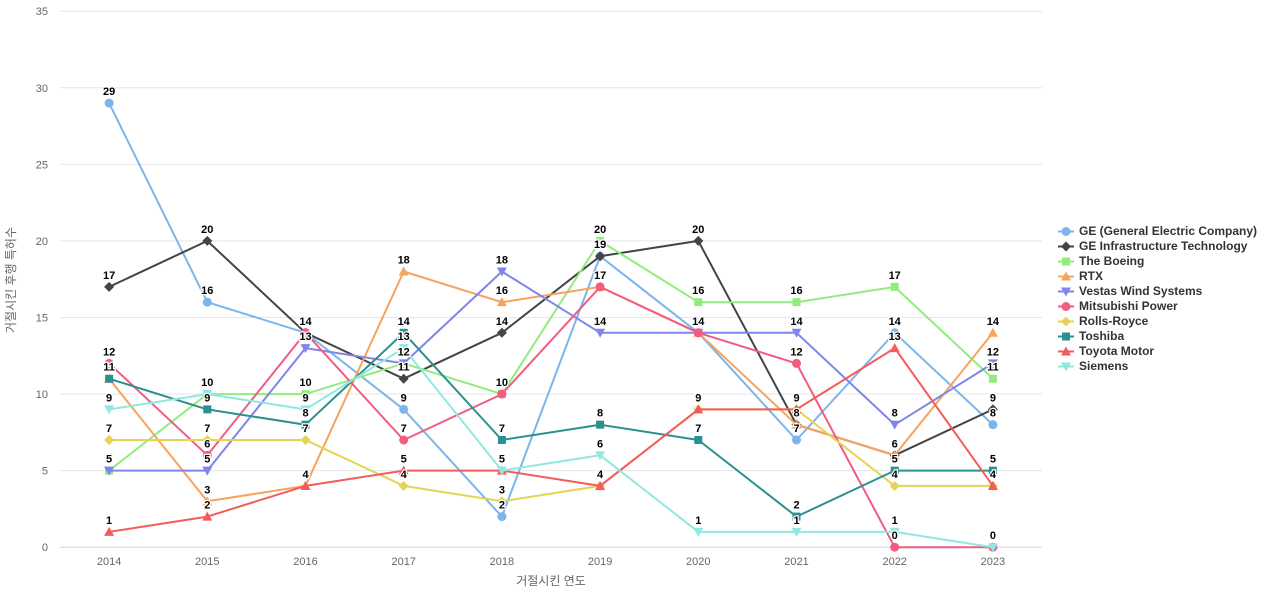  I want to click on legend-item-ge-general-electric-company: GE (General Electric Company), so click(1157, 231).